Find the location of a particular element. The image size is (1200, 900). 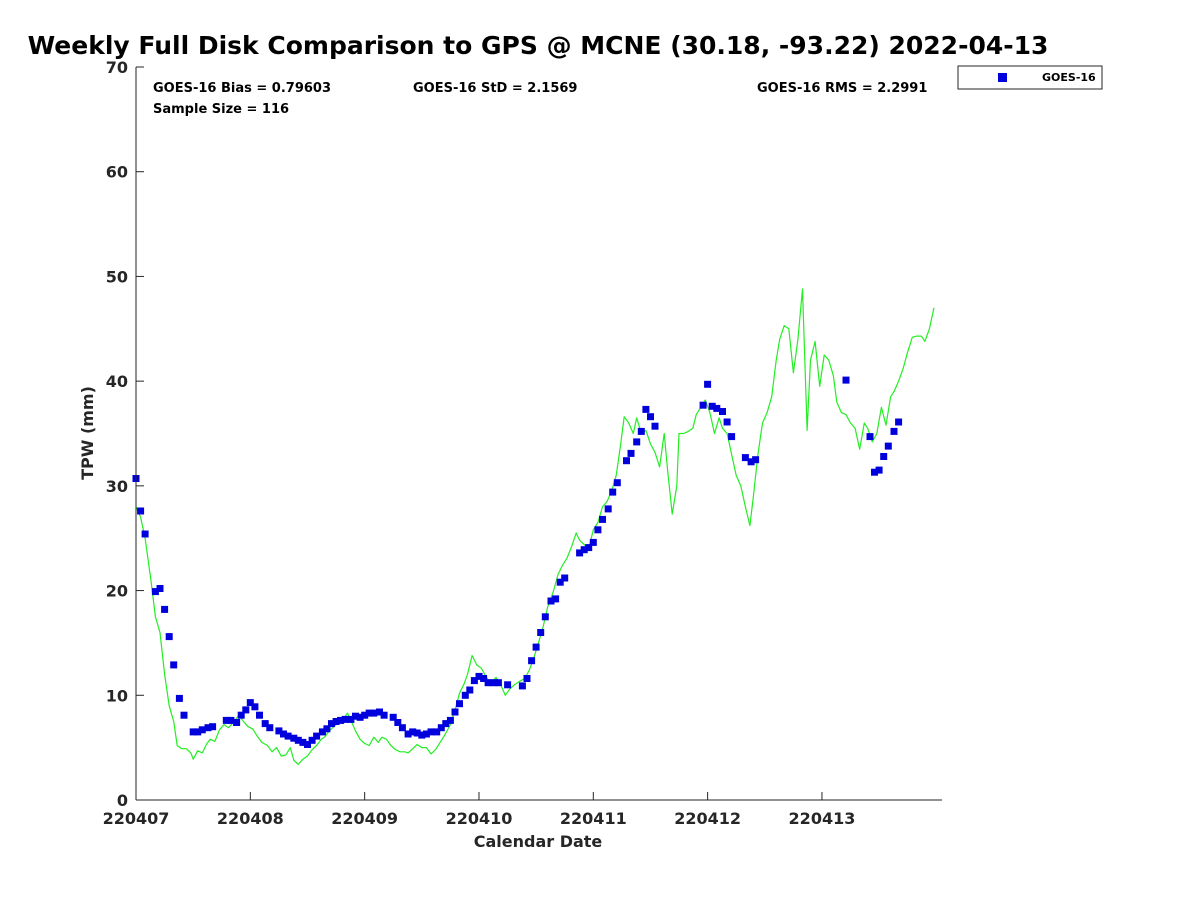

y-tick-label: 60 is located at coordinates (117, 172).